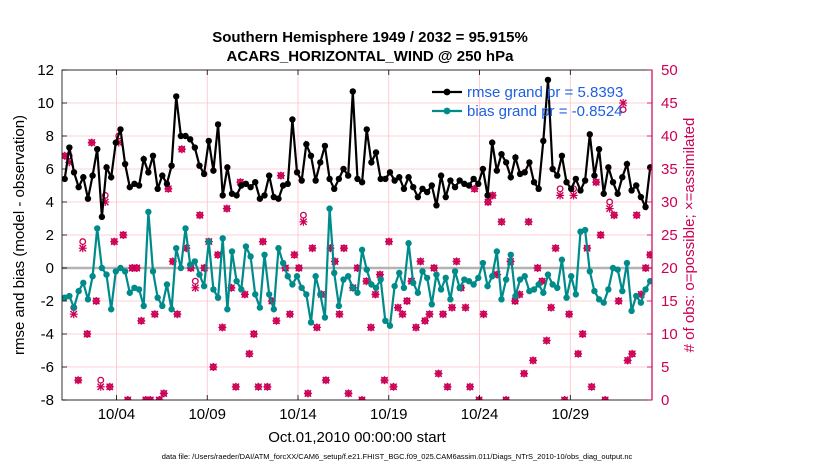  Describe the element at coordinates (45, 103) in the screenshot. I see `y-left-tick-label: 10` at that location.